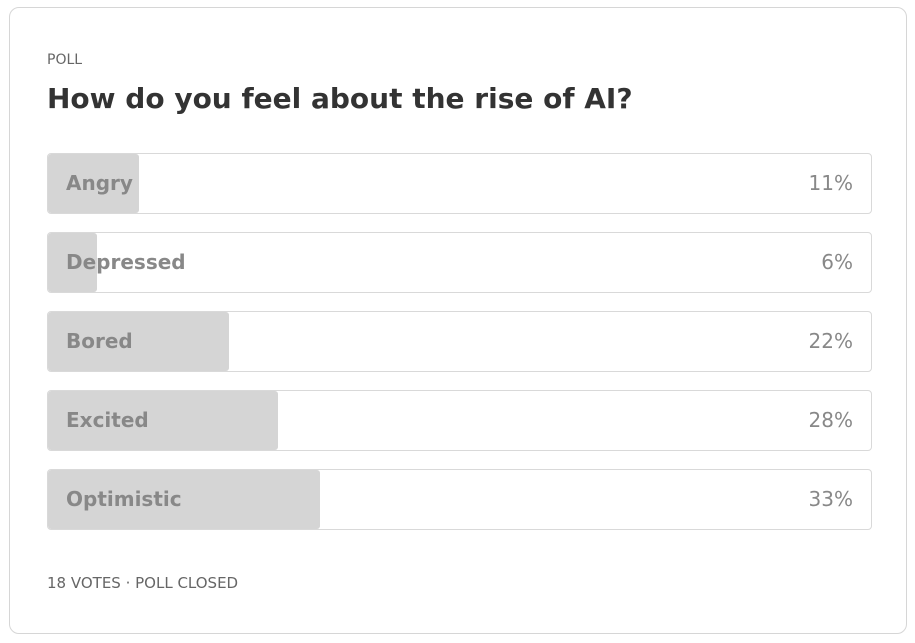 The width and height of the screenshot is (915, 643). I want to click on option-percent: 28%, so click(830, 420).